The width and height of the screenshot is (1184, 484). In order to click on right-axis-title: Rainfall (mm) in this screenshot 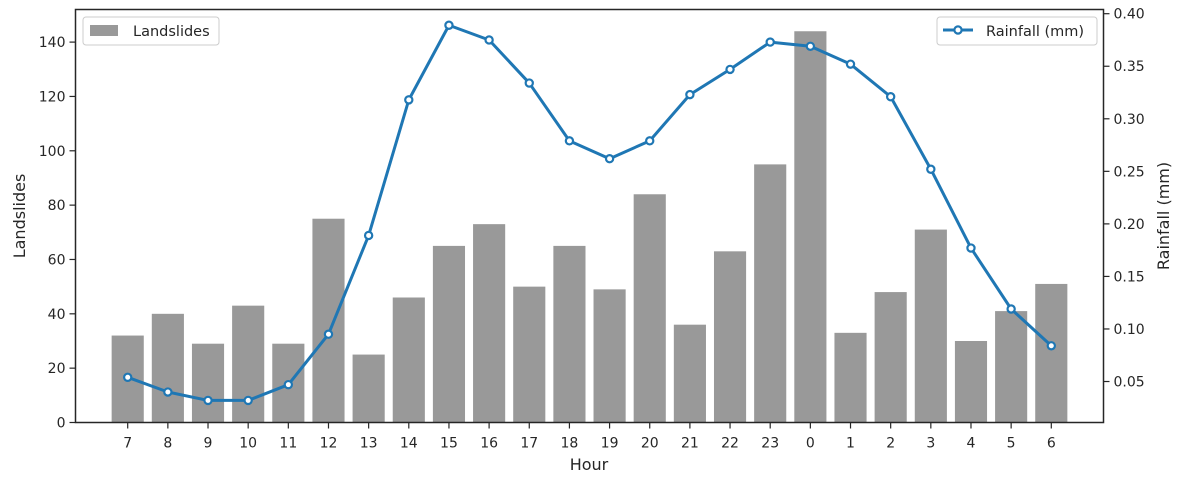, I will do `click(1163, 216)`.